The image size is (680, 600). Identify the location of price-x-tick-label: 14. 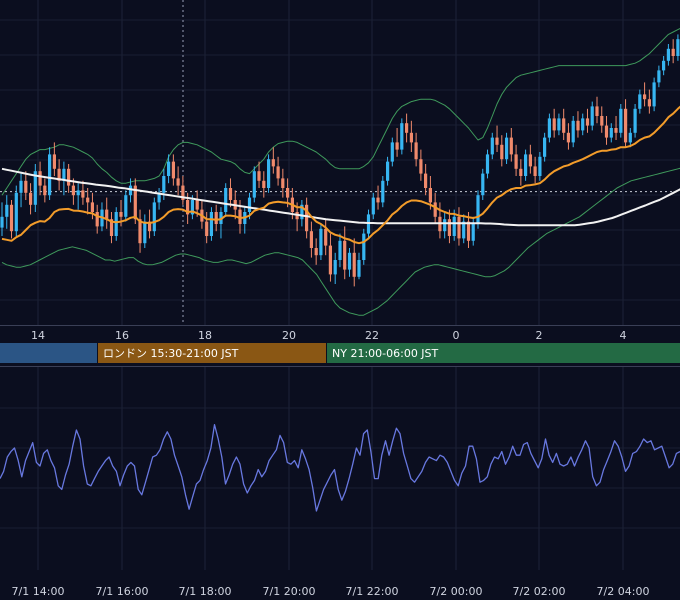
(38, 335).